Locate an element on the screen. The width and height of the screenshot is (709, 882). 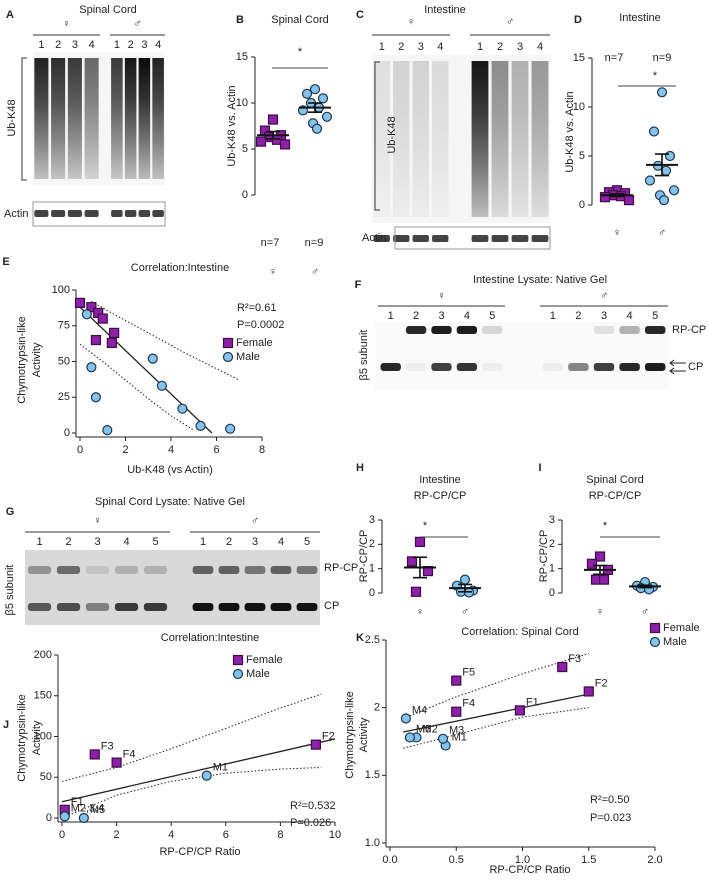
annotation: R²=0.61 is located at coordinates (256, 308).